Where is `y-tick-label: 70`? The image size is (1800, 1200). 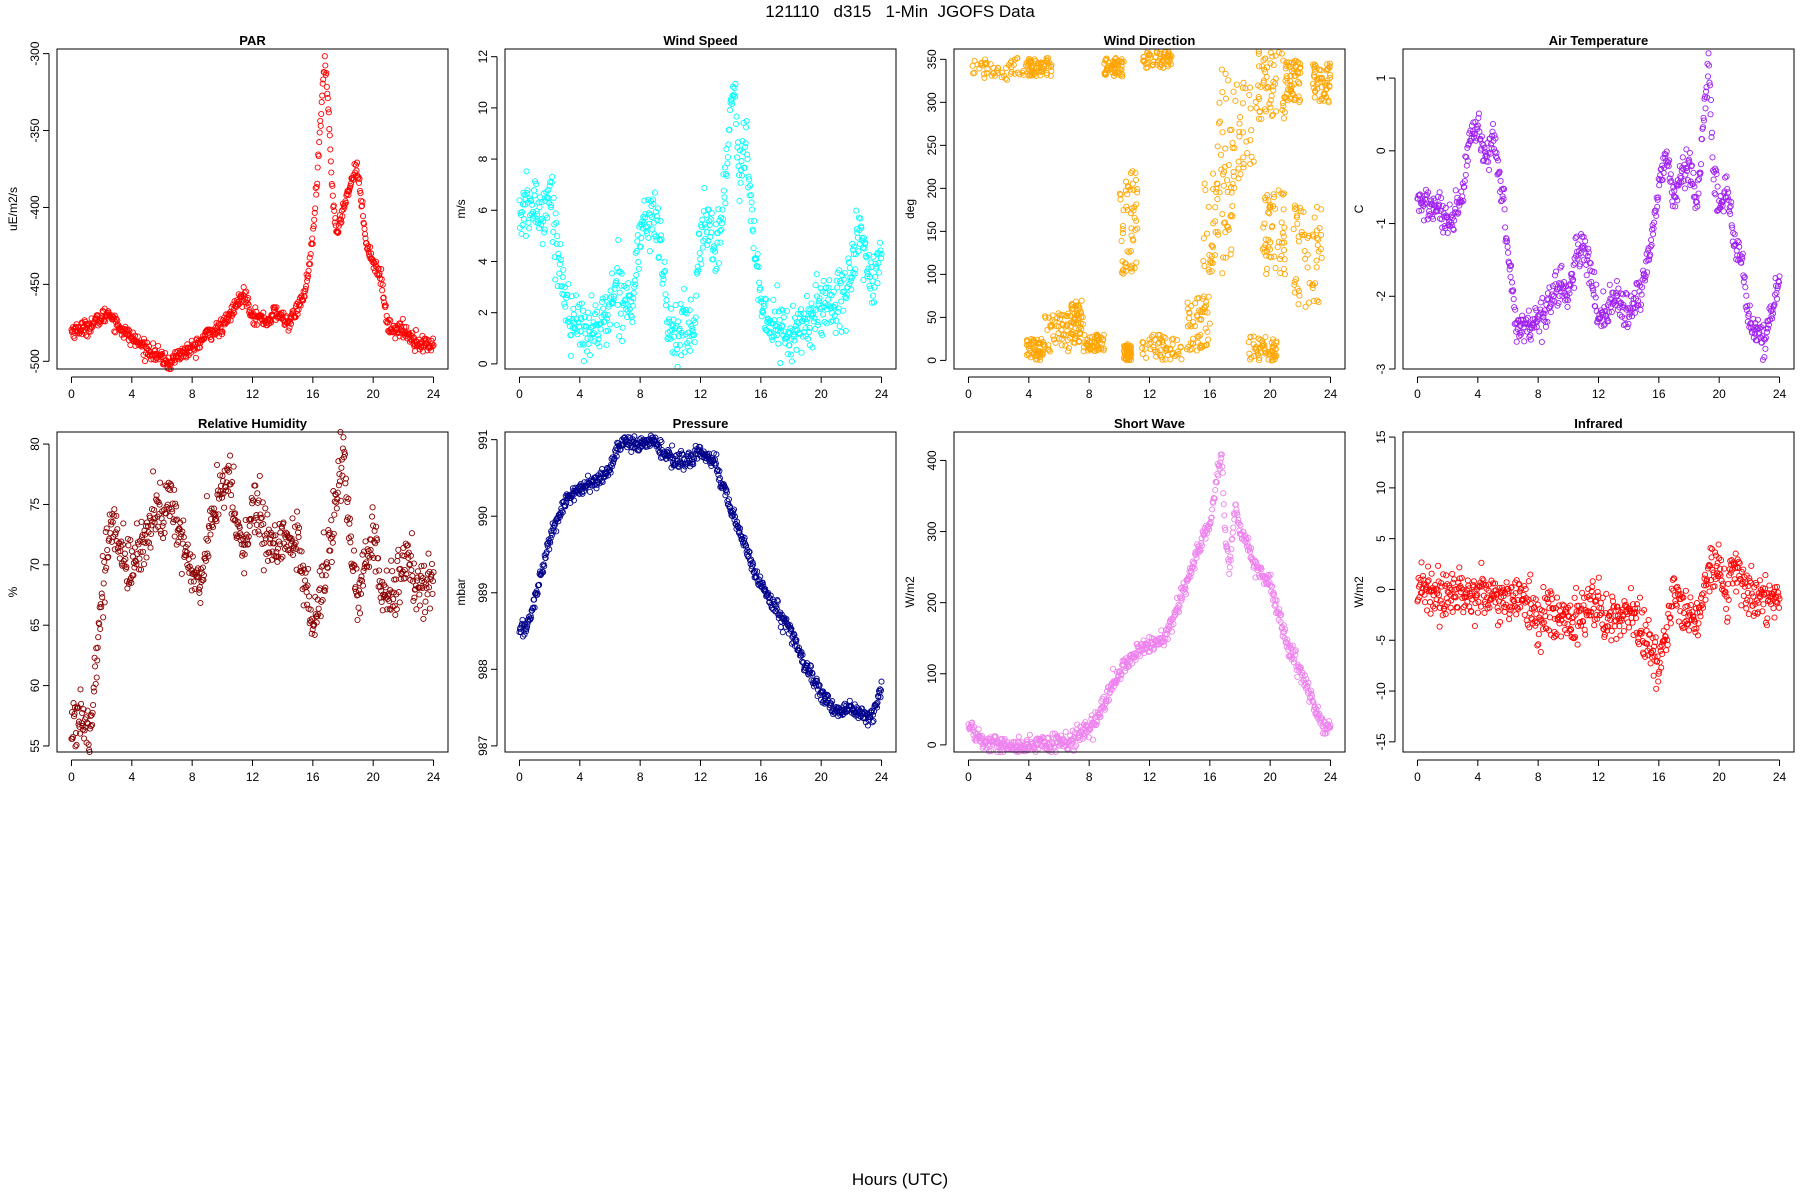 y-tick-label: 70 is located at coordinates (35, 565).